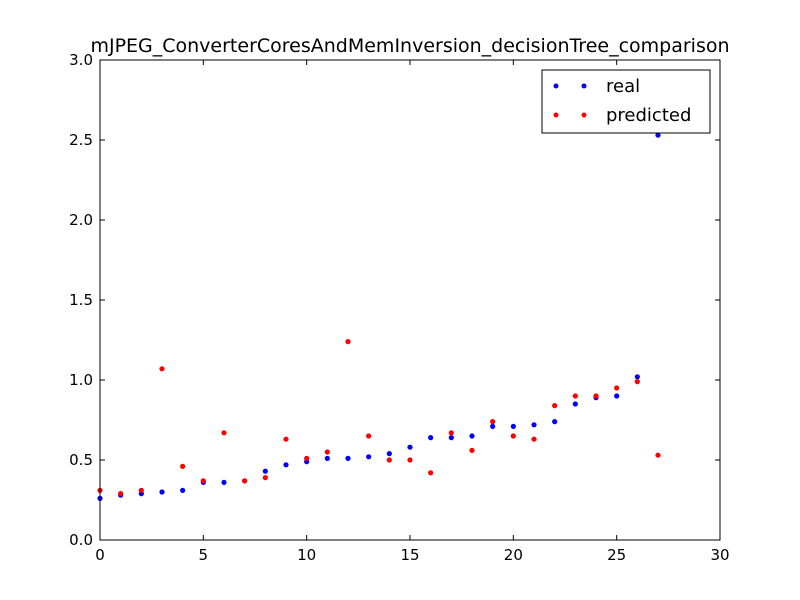 This screenshot has height=600, width=800. What do you see at coordinates (81, 60) in the screenshot?
I see `y-tick-label: 3.0` at bounding box center [81, 60].